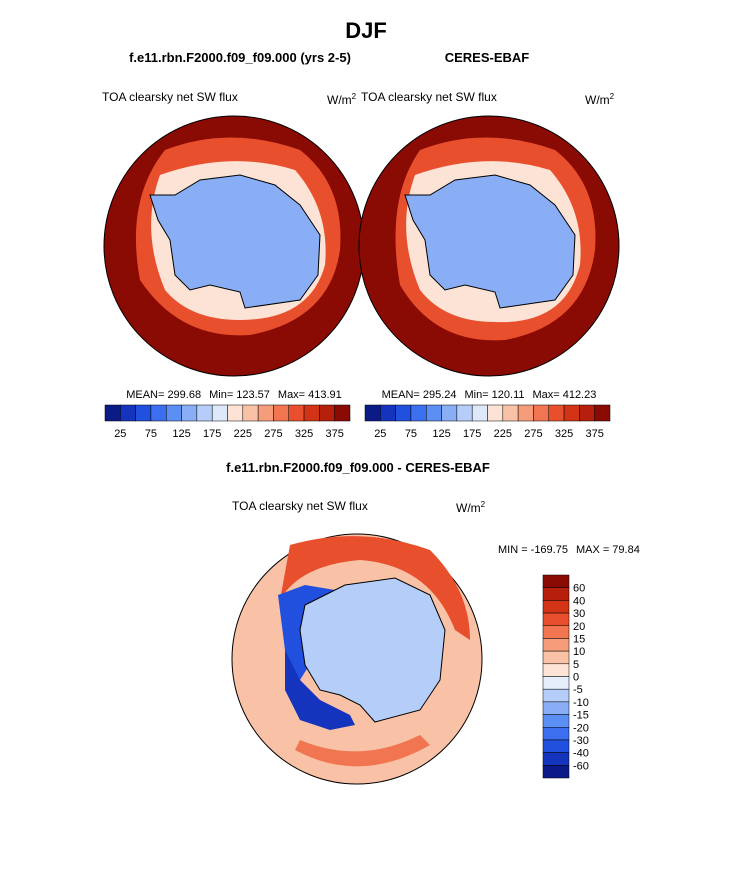 This screenshot has width=733, height=887. Describe the element at coordinates (579, 589) in the screenshot. I see `colorbar-label: 60` at that location.